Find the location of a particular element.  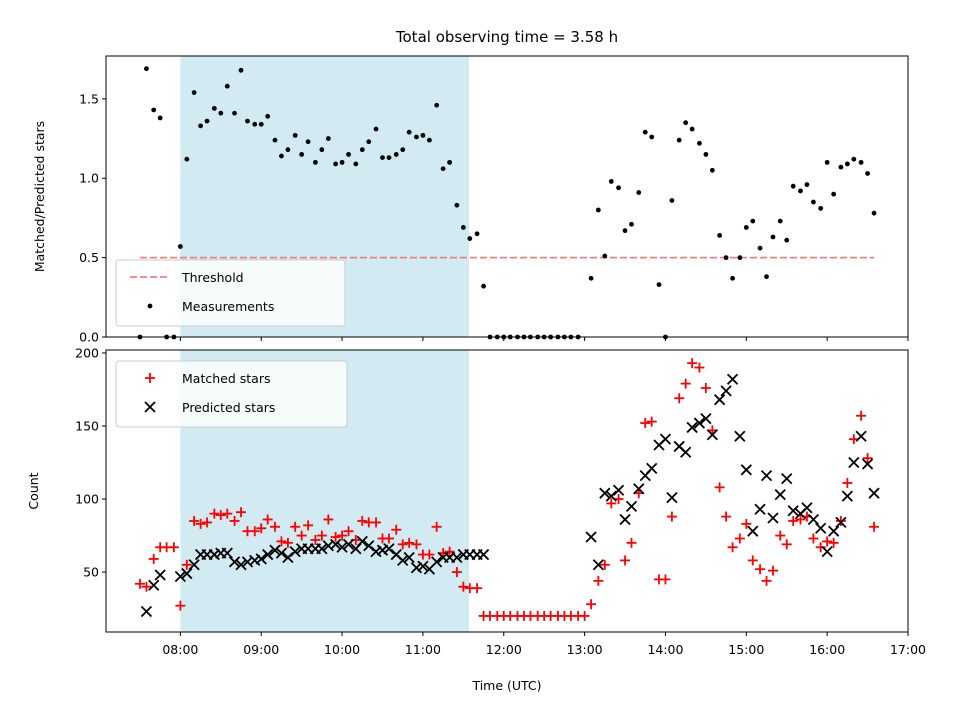

x-tick-label: 17:00 is located at coordinates (908, 649).